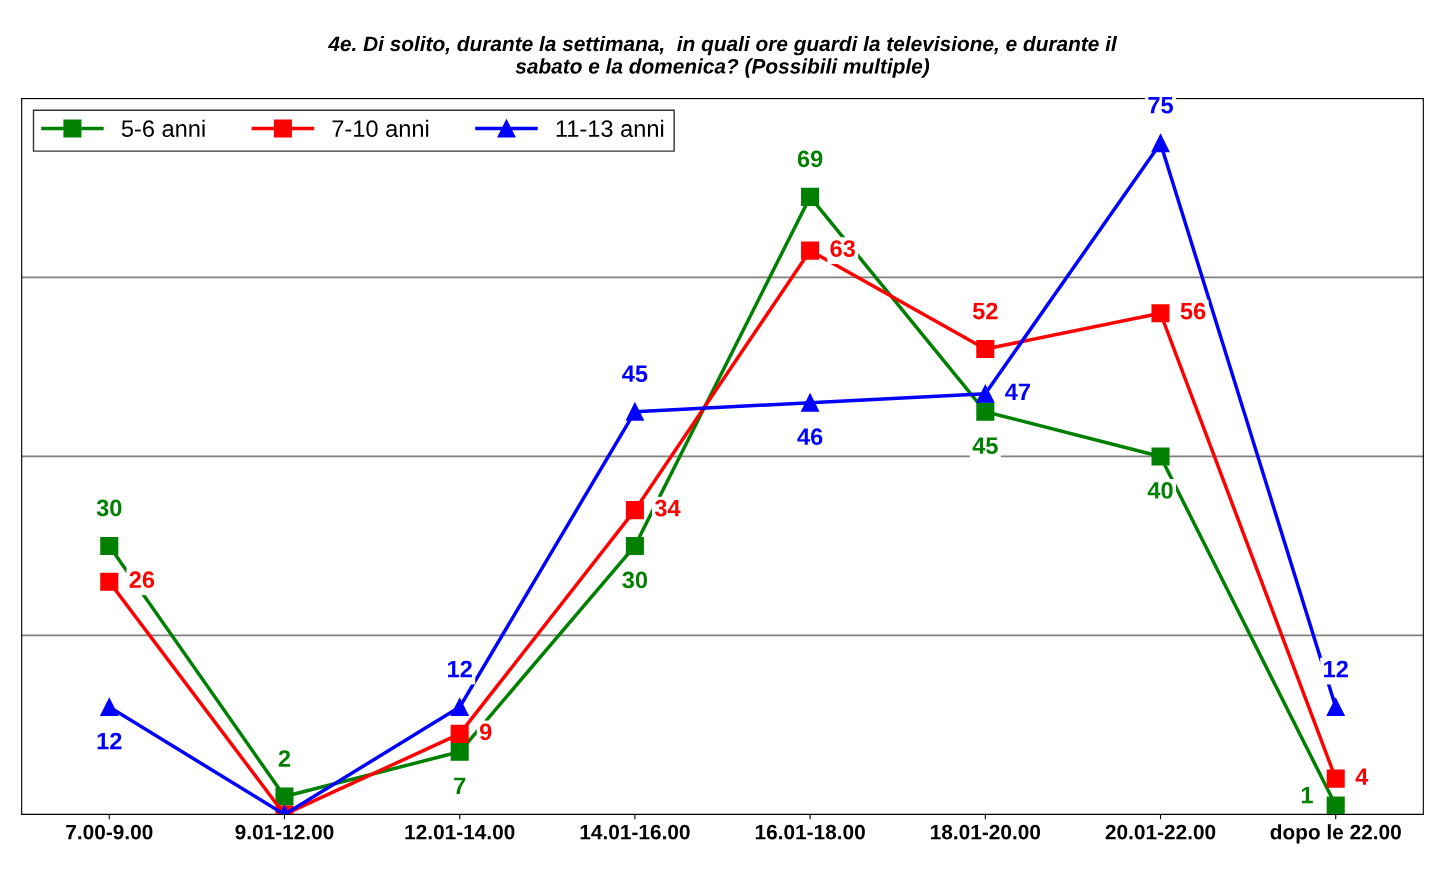 The height and width of the screenshot is (895, 1445). Describe the element at coordinates (1160, 105) in the screenshot. I see `data-label: 75` at that location.